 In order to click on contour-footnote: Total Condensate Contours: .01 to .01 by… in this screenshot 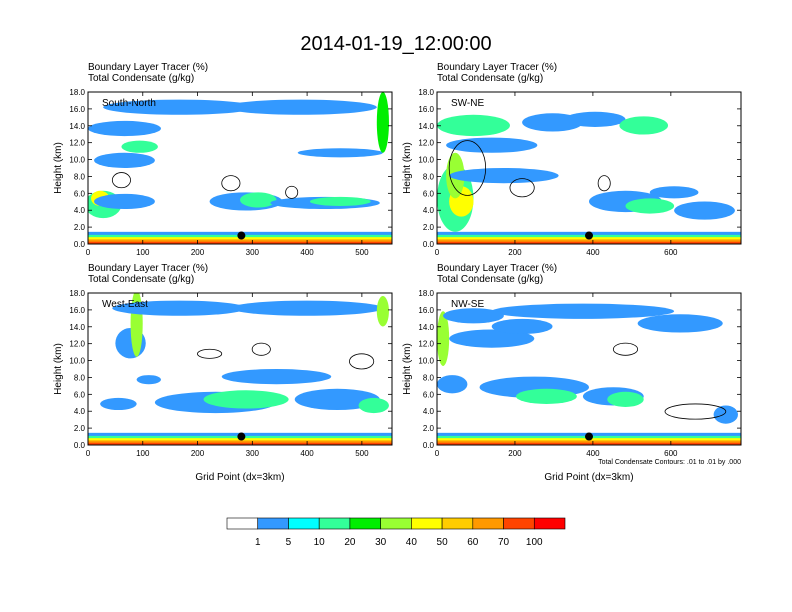, I will do `click(669, 462)`.